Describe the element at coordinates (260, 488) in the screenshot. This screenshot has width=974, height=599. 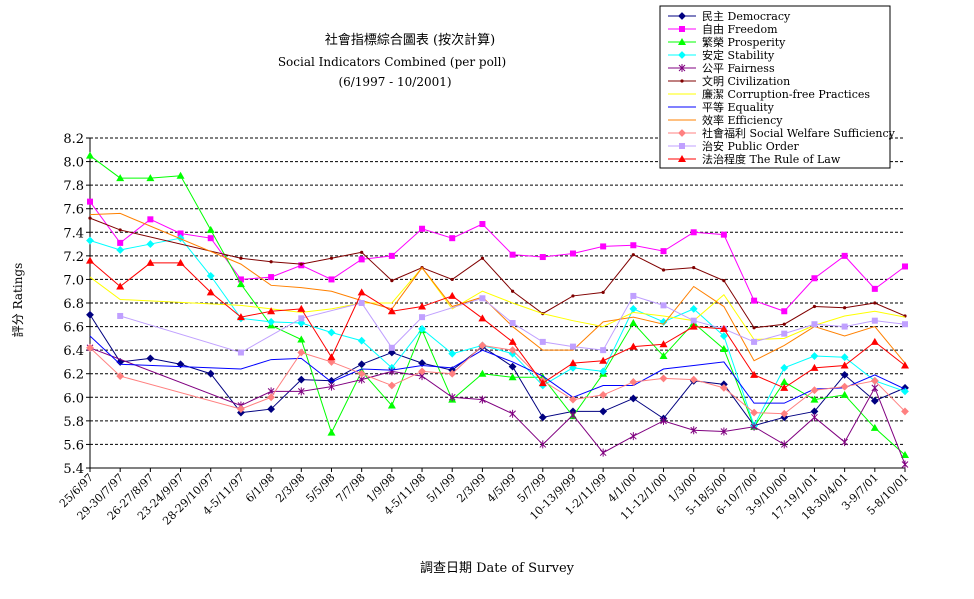
I see `x-tick-label: 6/1/98` at that location.